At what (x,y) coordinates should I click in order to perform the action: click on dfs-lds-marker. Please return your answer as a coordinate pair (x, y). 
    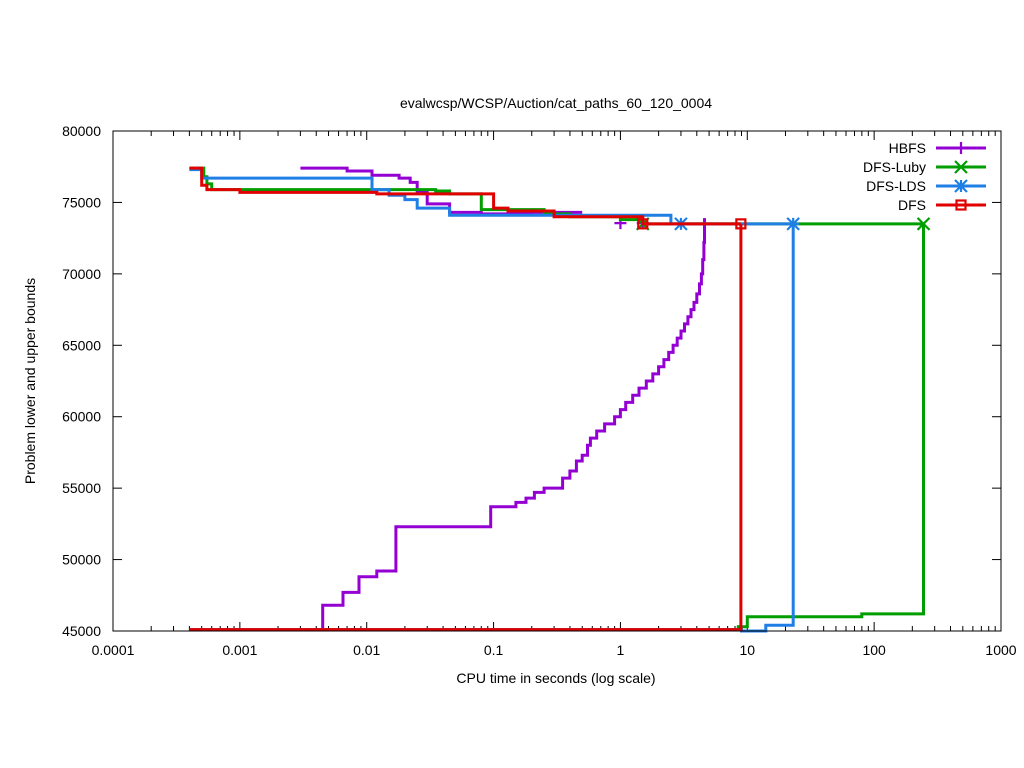
    Looking at the image, I should click on (793, 224).